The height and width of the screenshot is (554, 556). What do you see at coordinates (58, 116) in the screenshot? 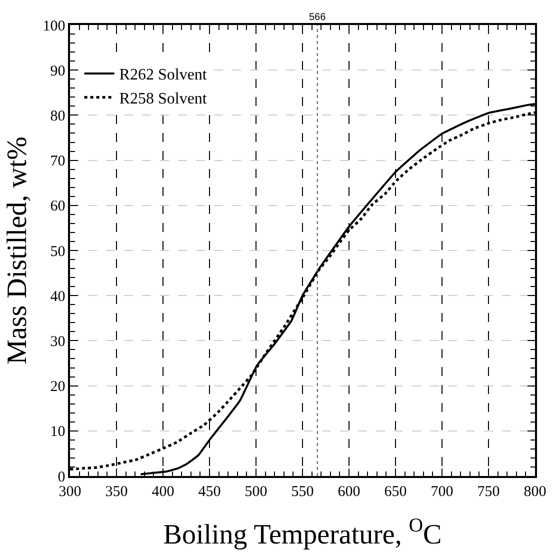
I see `y-tick-label: 80` at bounding box center [58, 116].